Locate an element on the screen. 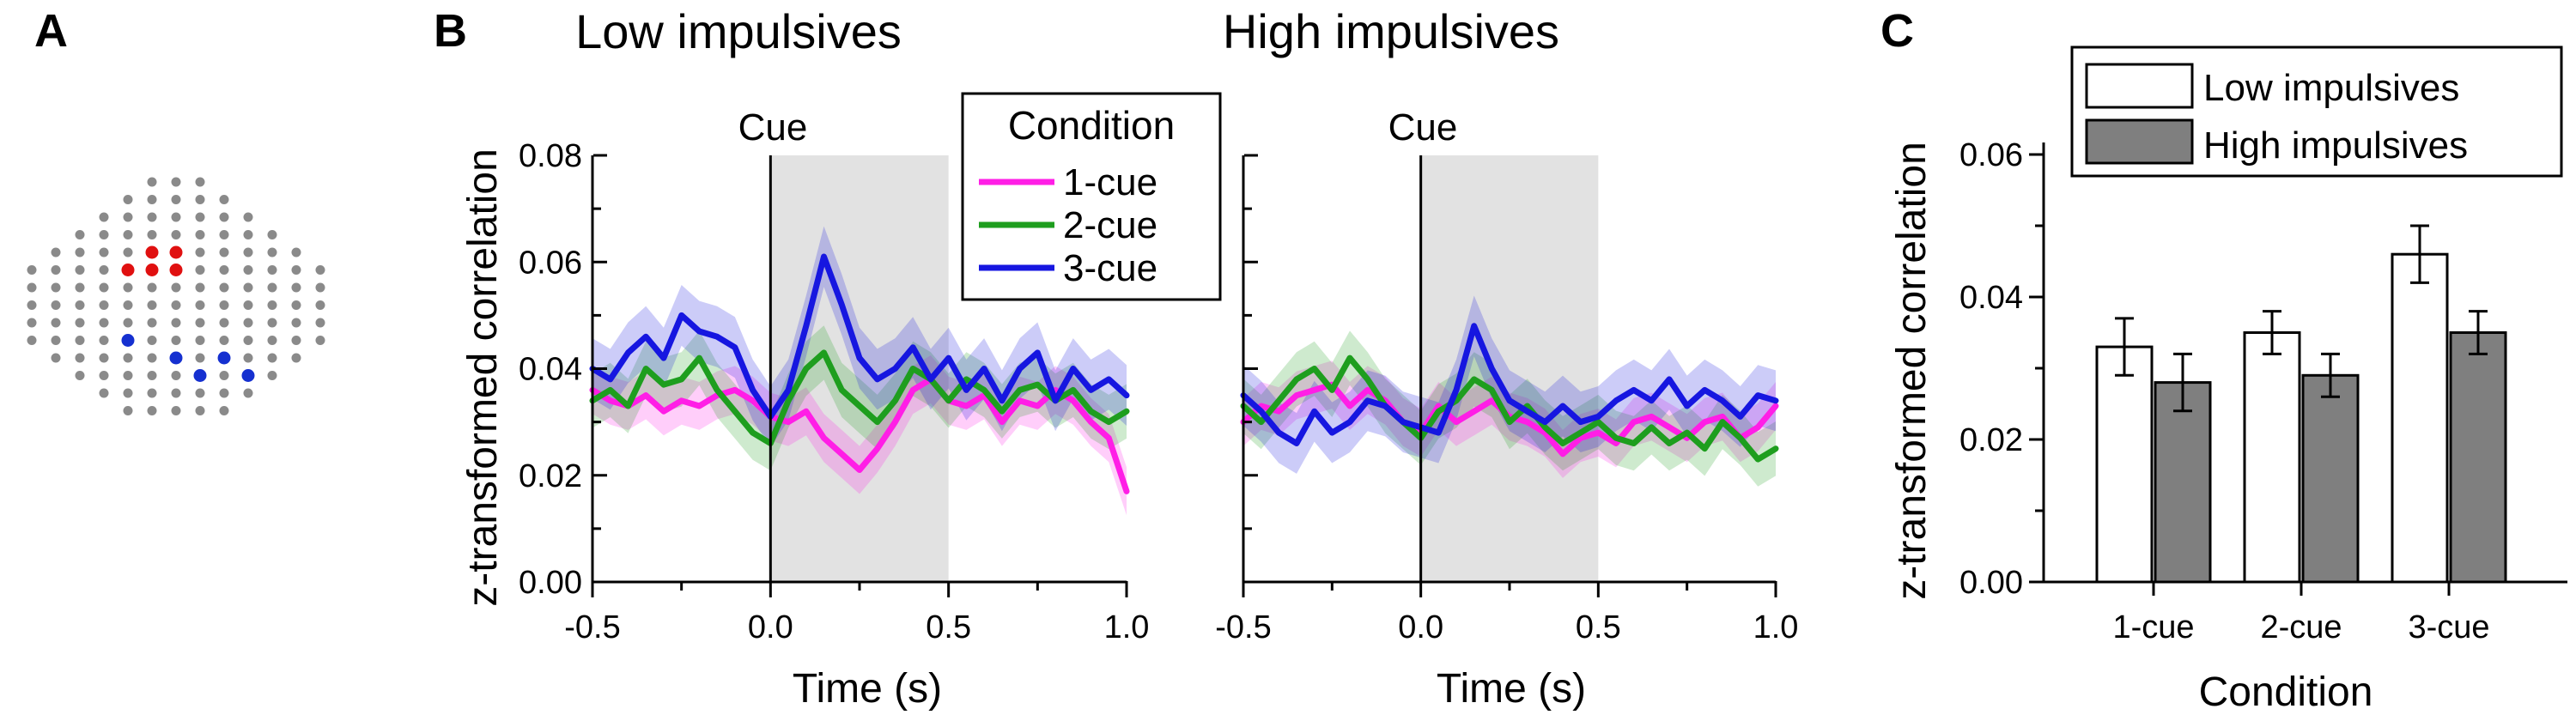 The width and height of the screenshot is (2576, 721). bar-y-tick-label: 0.06 is located at coordinates (1991, 155).